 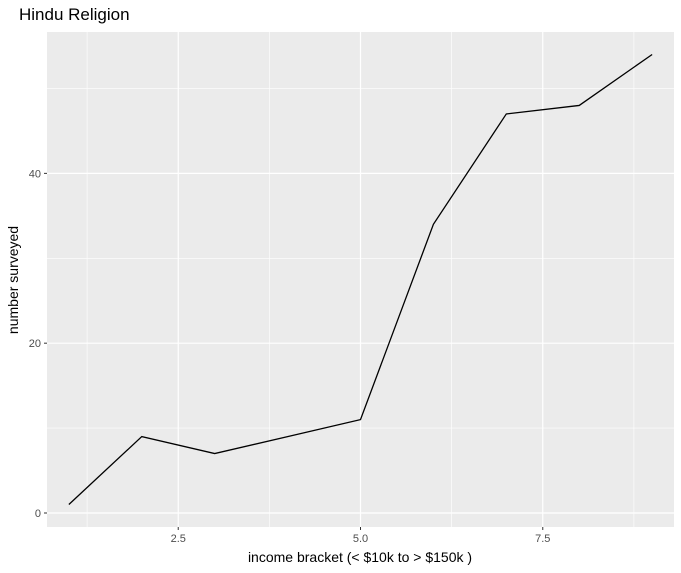 What do you see at coordinates (13, 280) in the screenshot?
I see `y-axis-title: number surveyed` at bounding box center [13, 280].